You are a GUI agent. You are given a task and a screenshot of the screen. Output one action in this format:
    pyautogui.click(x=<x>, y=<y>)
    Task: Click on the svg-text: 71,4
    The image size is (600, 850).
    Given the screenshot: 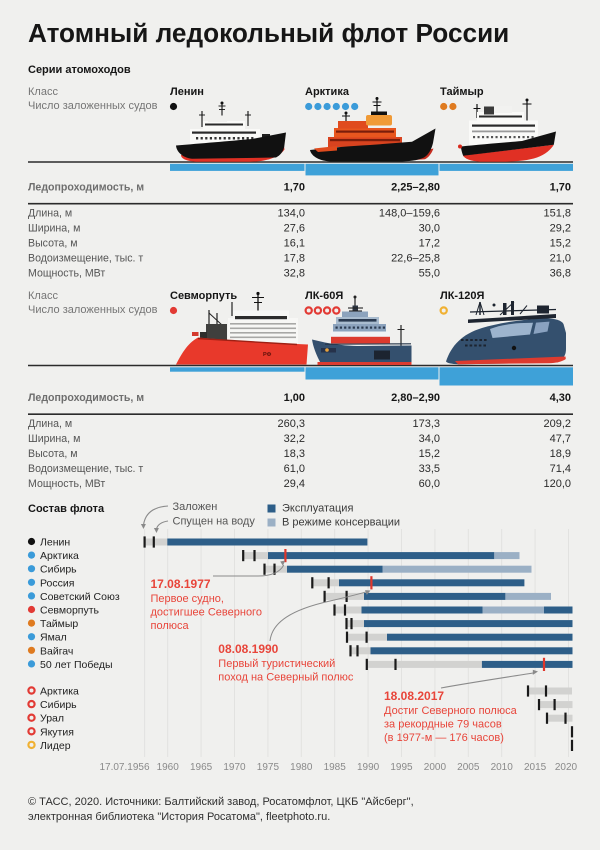 What is the action you would take?
    pyautogui.click(x=560, y=469)
    